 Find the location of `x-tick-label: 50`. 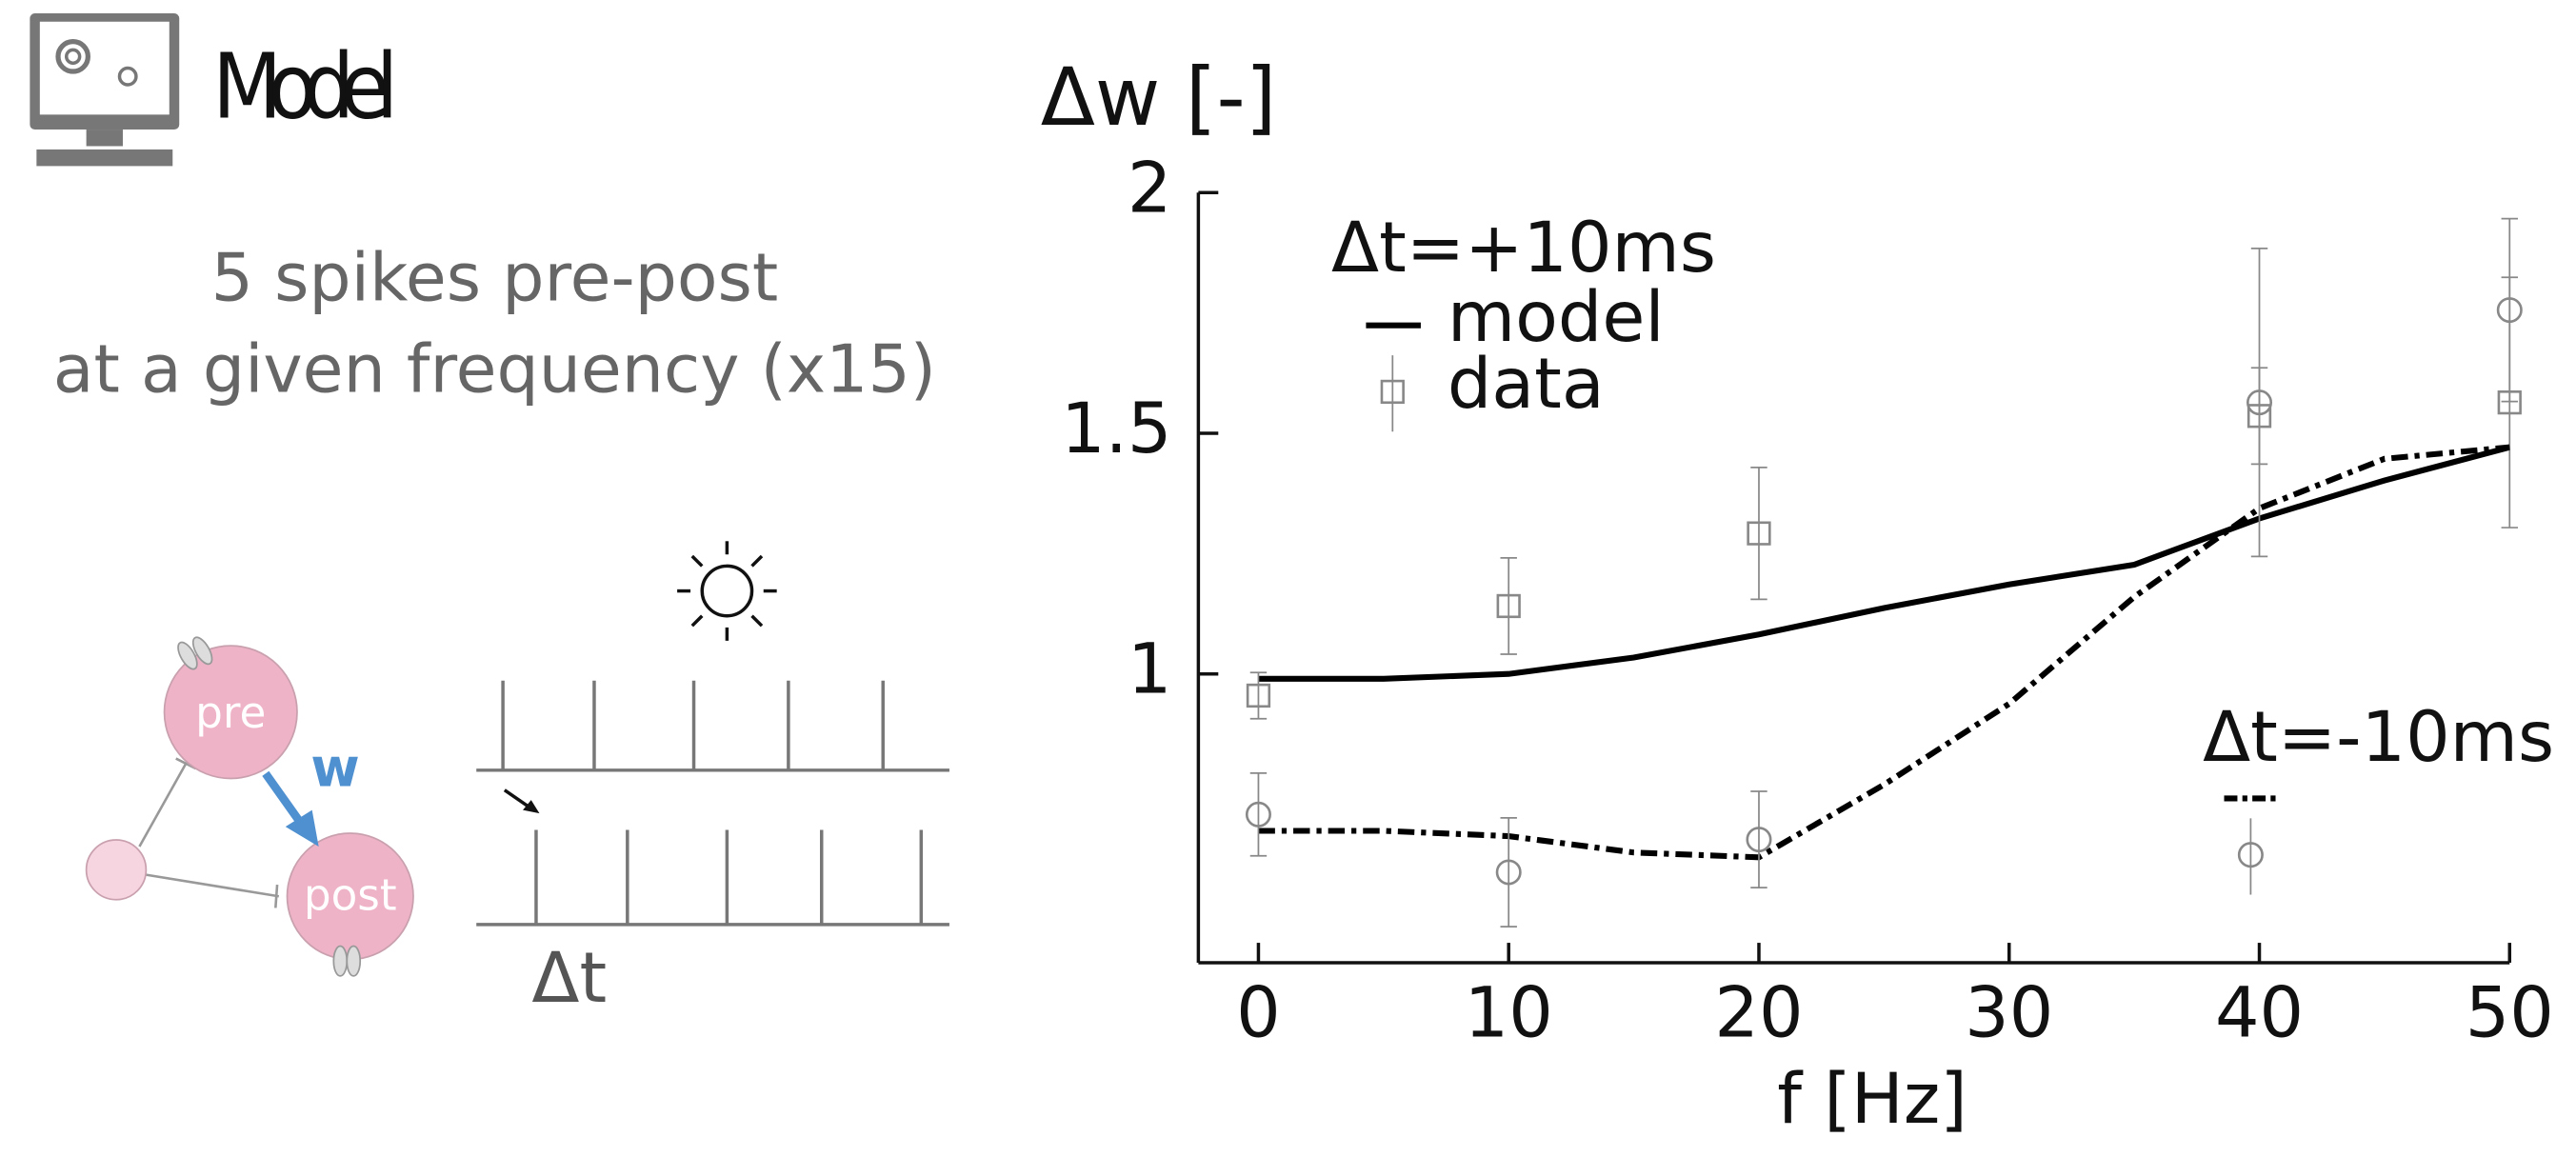

x-tick-label: 50 is located at coordinates (2510, 1013).